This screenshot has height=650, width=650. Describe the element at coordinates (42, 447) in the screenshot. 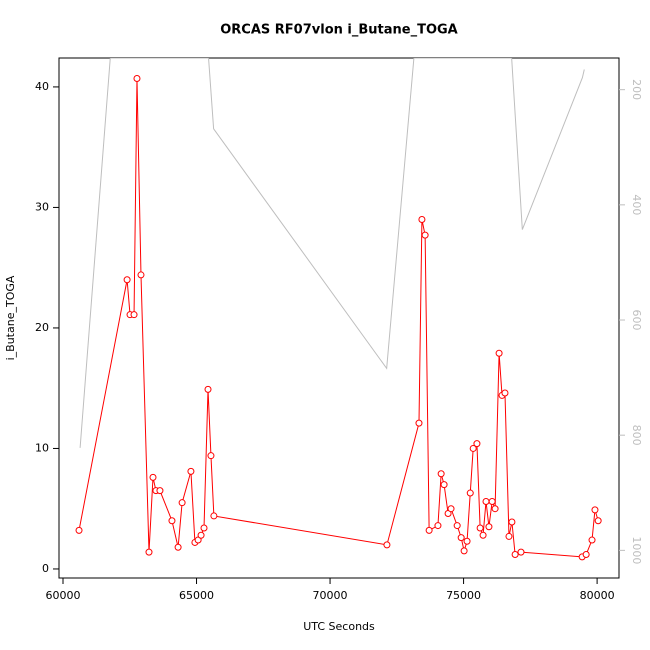

I see `y-tick-label: 10` at that location.